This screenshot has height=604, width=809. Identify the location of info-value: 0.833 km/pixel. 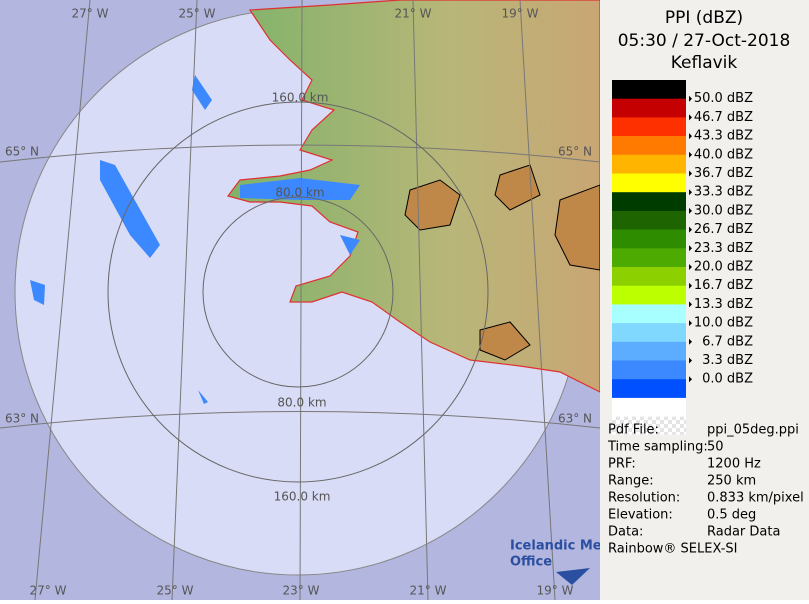
(755, 498).